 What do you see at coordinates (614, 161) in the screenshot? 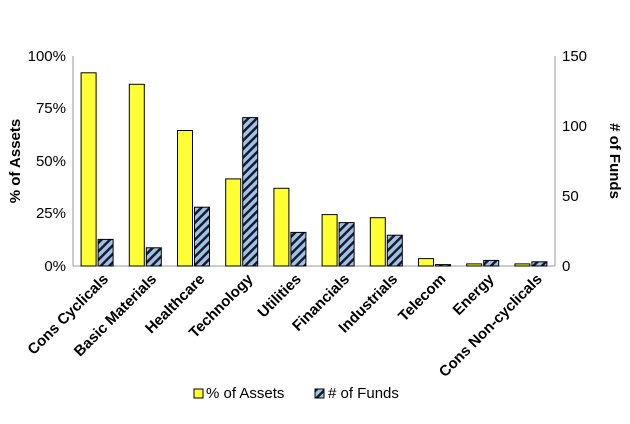
I see `y2-axis-title: # of Funds` at bounding box center [614, 161].